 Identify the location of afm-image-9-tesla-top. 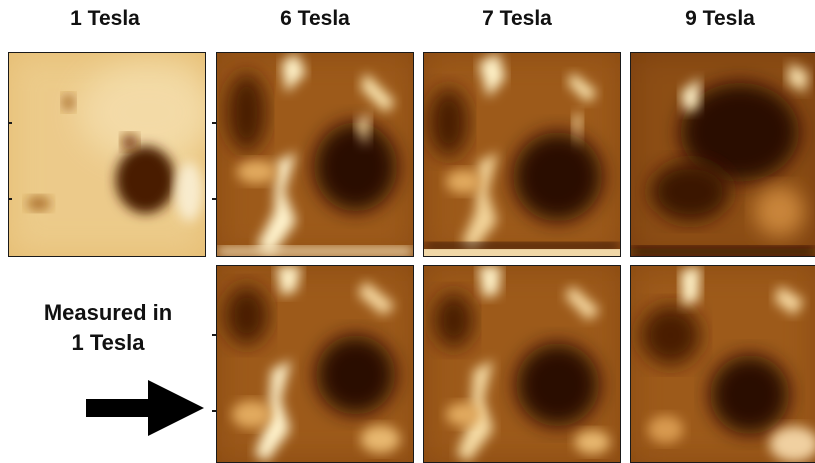
(722, 154).